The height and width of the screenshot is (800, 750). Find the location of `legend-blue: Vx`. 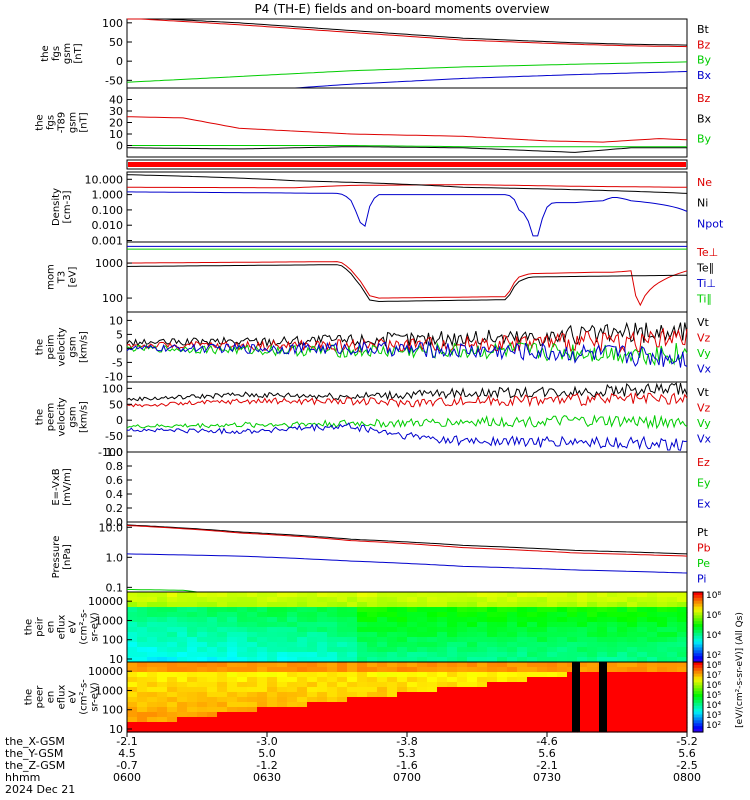

legend-blue: Vx is located at coordinates (704, 369).